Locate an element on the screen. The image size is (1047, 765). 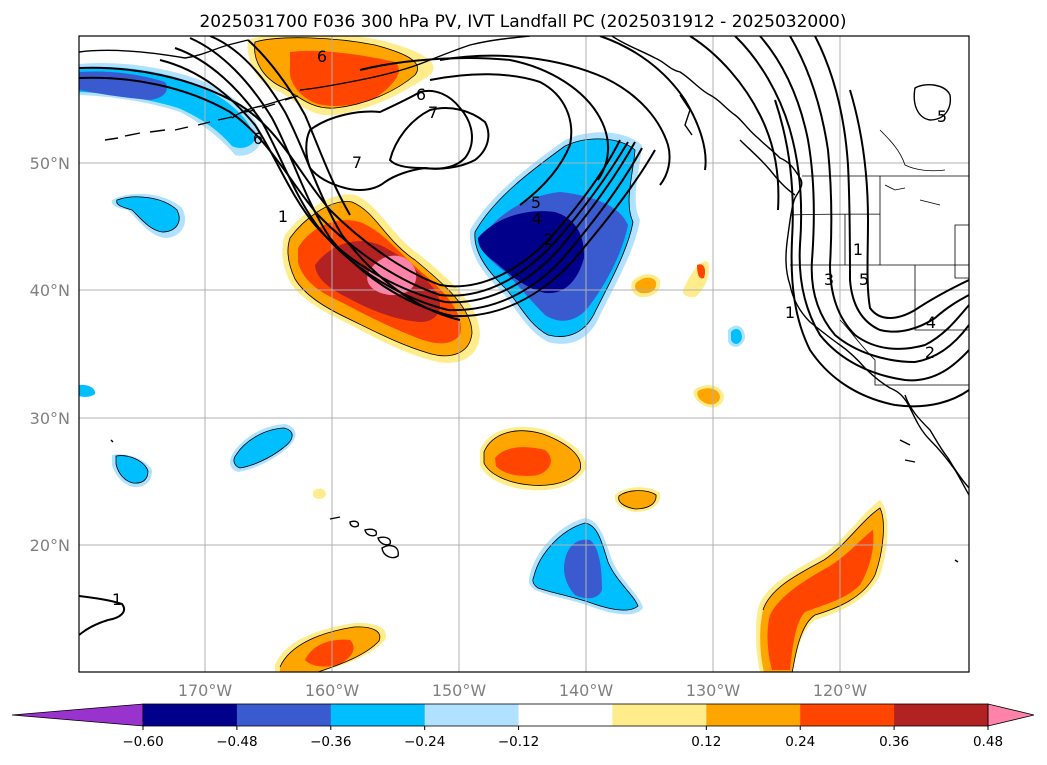
latitude-labels: 50°N 40°N 30°N 20°N is located at coordinates (50, 354).